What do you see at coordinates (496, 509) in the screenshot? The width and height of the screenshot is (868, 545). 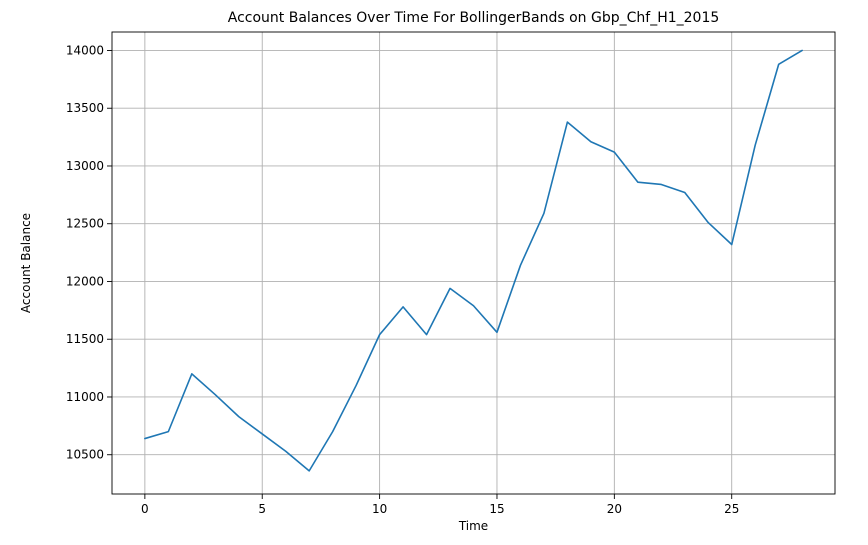 I see `x-tick-label: 15` at bounding box center [496, 509].